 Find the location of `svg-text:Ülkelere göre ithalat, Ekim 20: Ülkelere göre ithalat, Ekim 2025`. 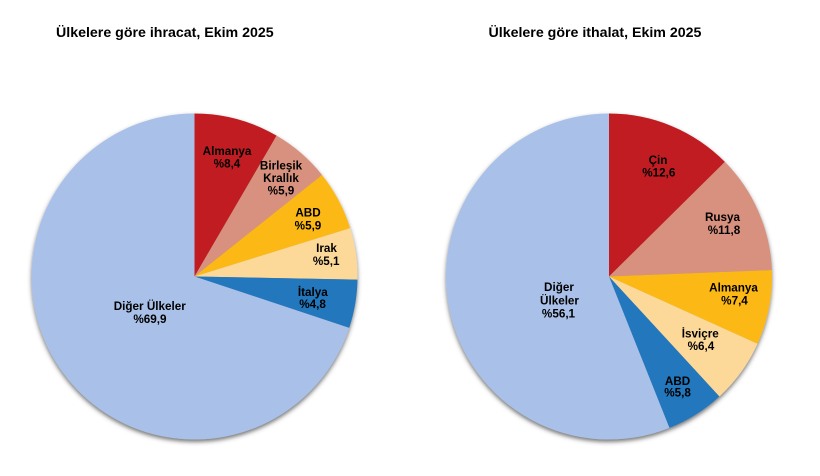

svg-text:Ülkelere göre ithalat, Ekim 20: Ülkelere göre ithalat, Ekim 2025 is located at coordinates (595, 32).